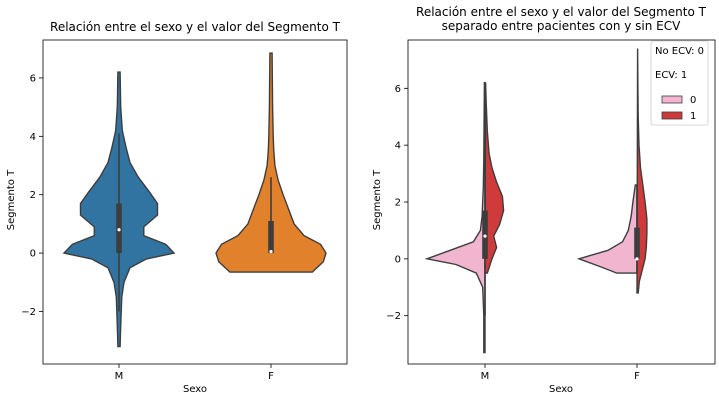  I want to click on left-y-tick-label: −2, so click(28, 312).